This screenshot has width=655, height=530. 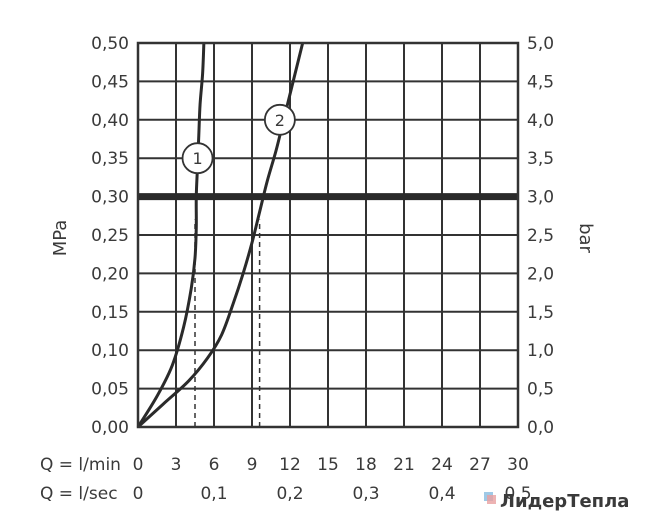 I want to click on y-tick-label-left: 0,20, so click(x=110, y=274).